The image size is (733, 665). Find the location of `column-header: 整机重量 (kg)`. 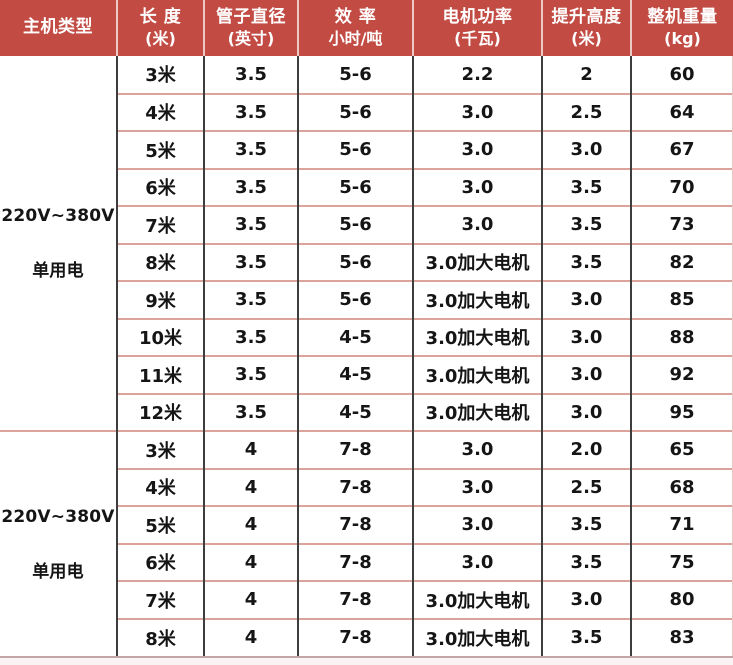

column-header: 整机重量 (kg) is located at coordinates (681, 28).